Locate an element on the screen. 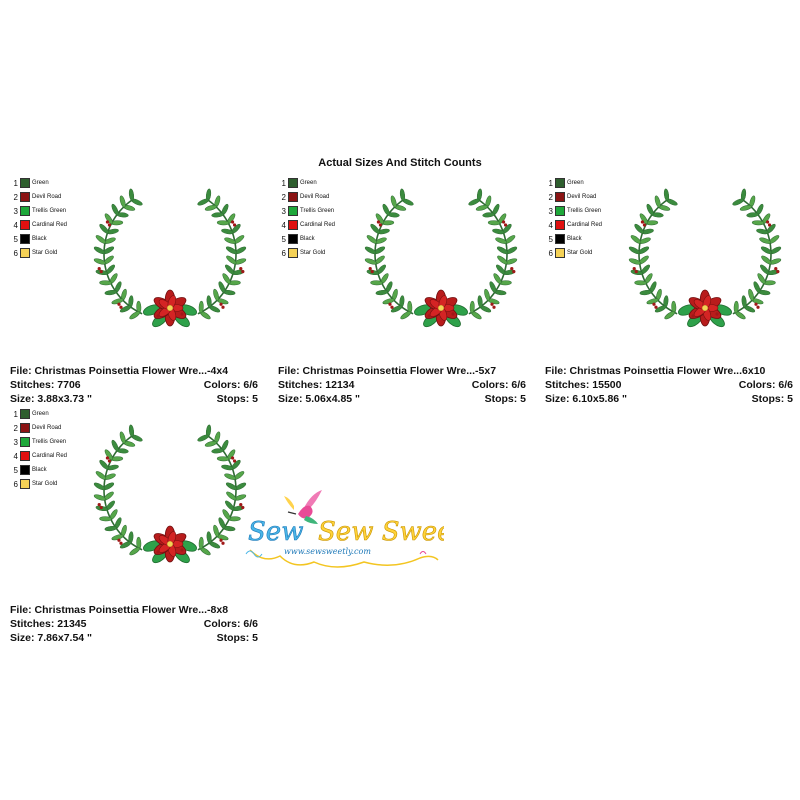  info-row: Stitches: 7706 Colors: 6/6 is located at coordinates (134, 385).